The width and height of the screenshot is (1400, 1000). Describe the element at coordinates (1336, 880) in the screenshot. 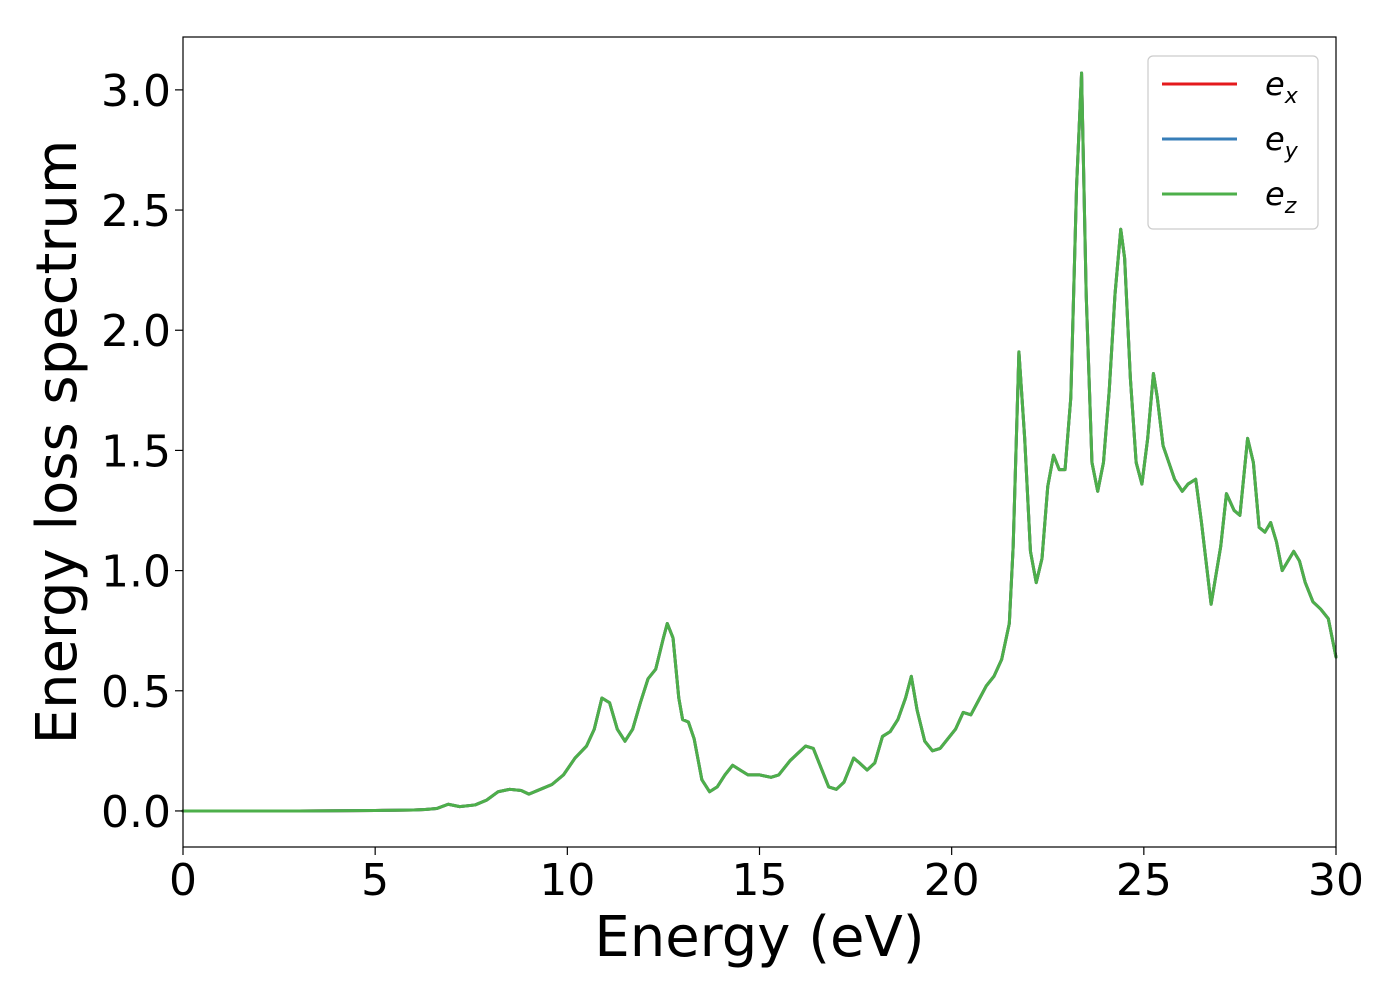

I see `x-tick-label: 30` at that location.